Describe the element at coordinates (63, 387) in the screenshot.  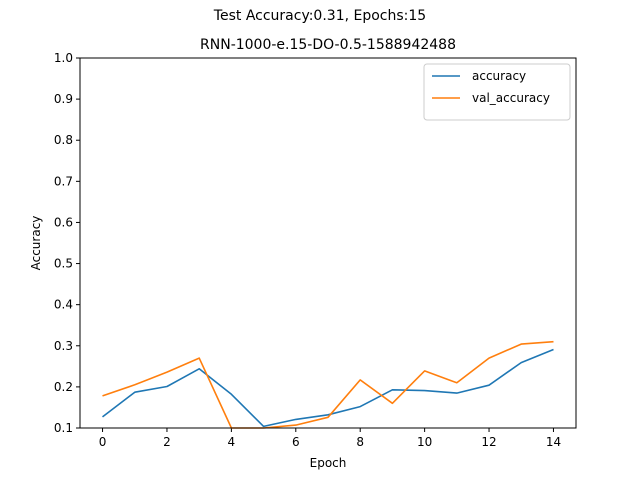
I see `y-tick-label: 0.2` at that location.